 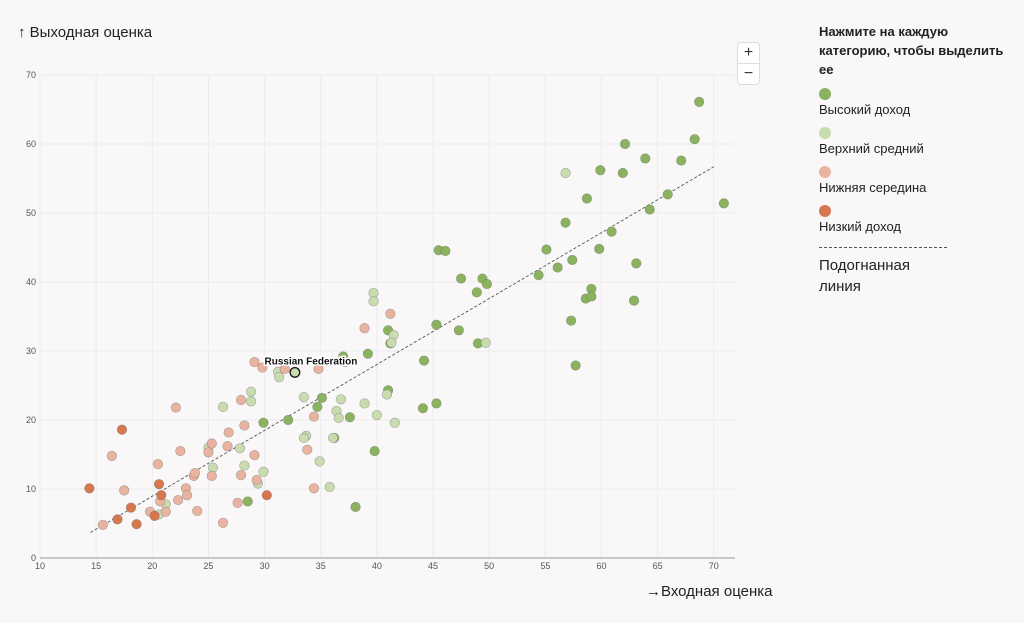 What do you see at coordinates (31, 75) in the screenshot?
I see `y-tick-label: 70` at bounding box center [31, 75].